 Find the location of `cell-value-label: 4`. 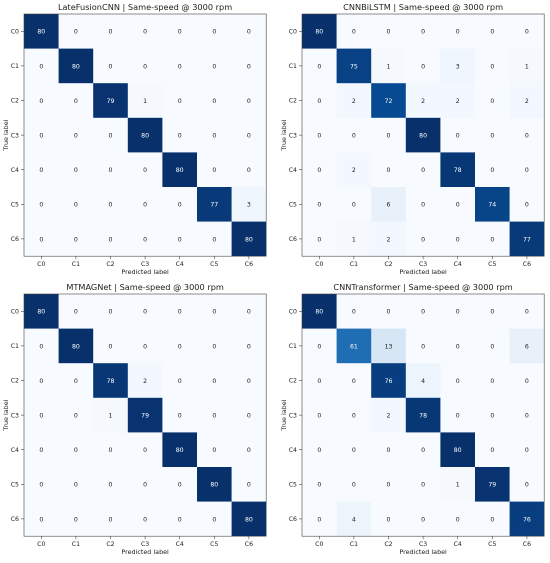

cell-value-label: 4 is located at coordinates (354, 519).